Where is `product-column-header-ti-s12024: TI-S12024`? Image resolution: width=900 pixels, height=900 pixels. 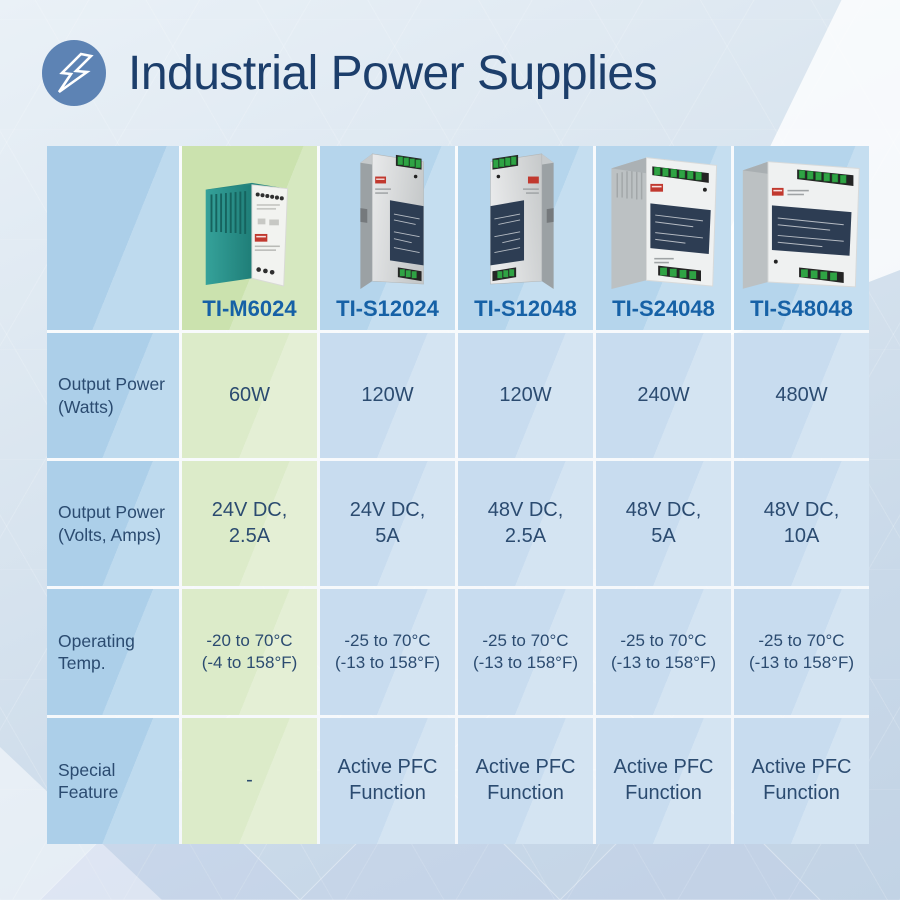 product-column-header-ti-s12024: TI-S12024 is located at coordinates (387, 238).